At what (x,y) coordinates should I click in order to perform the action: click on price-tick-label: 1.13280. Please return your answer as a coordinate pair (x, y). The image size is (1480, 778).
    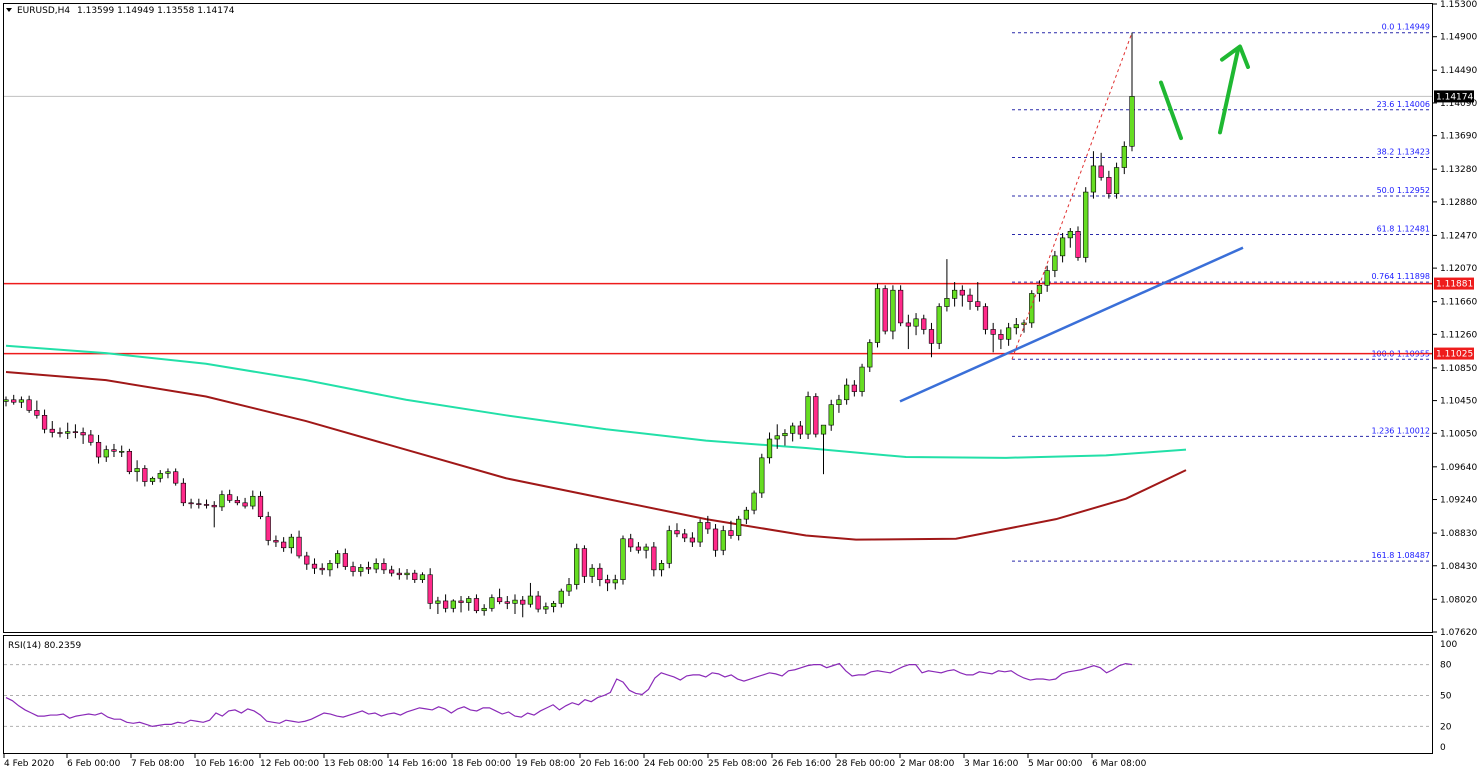
    Looking at the image, I should click on (1458, 170).